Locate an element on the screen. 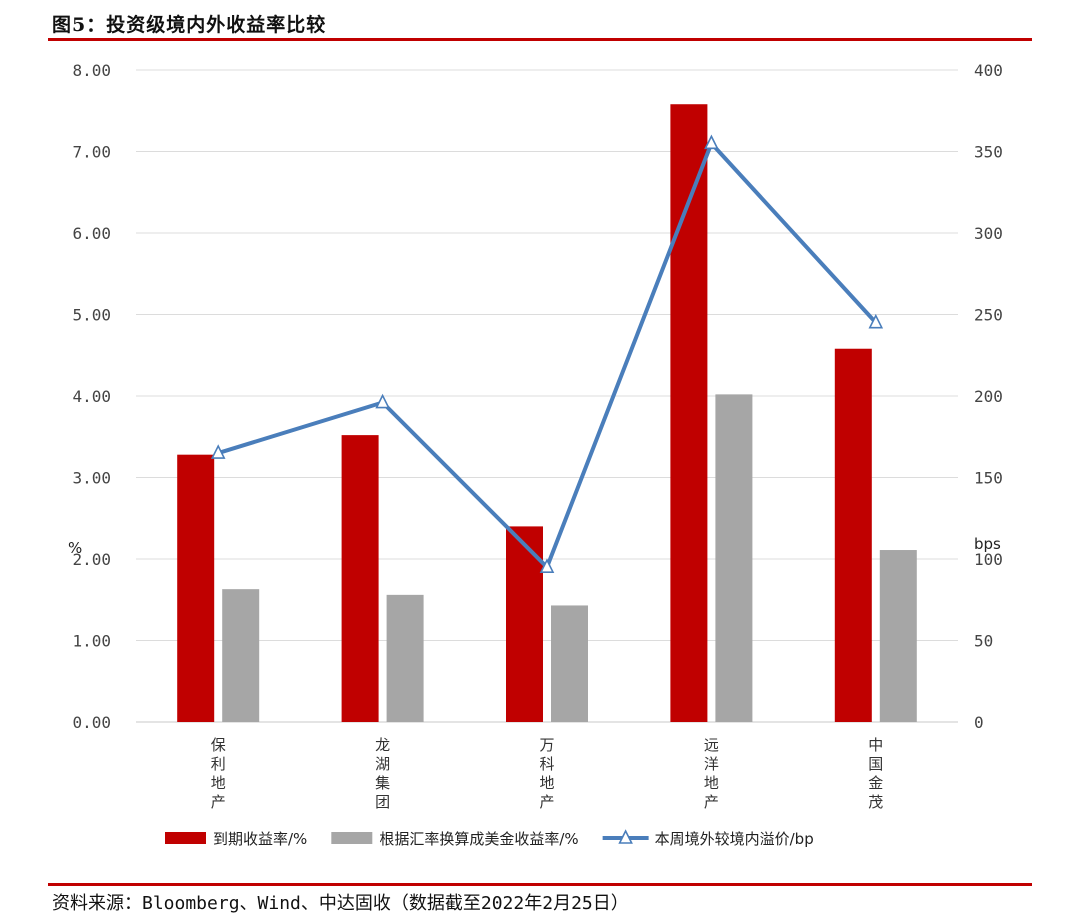  left-tick-label: 1.00 is located at coordinates (91, 641).